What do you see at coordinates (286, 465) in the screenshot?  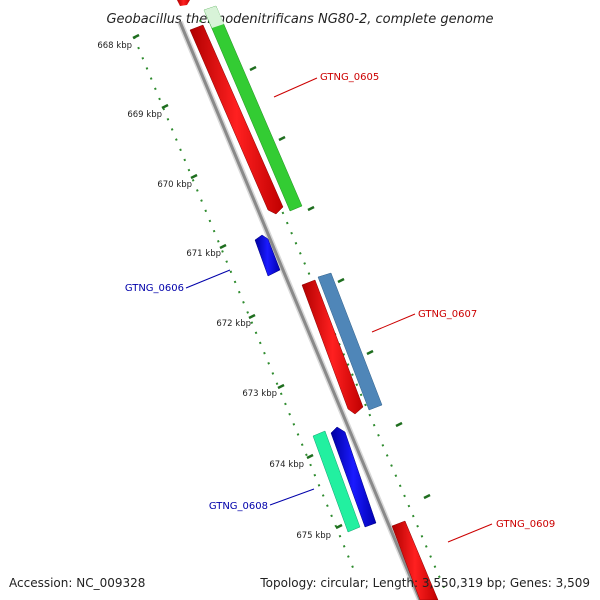 I see `tick-label: 674 kbp` at bounding box center [286, 465].